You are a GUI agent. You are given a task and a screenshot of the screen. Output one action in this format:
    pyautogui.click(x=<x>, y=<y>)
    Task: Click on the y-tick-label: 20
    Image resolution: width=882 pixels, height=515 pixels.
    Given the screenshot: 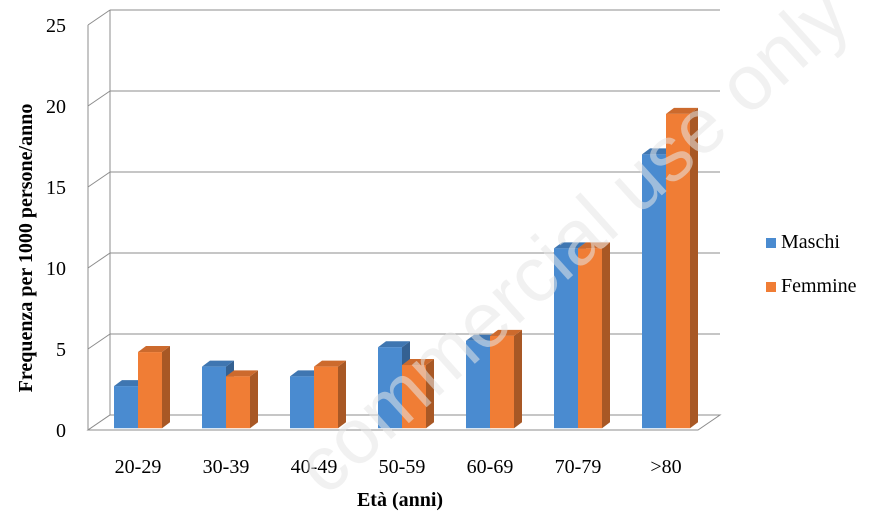 What is the action you would take?
    pyautogui.click(x=56, y=107)
    